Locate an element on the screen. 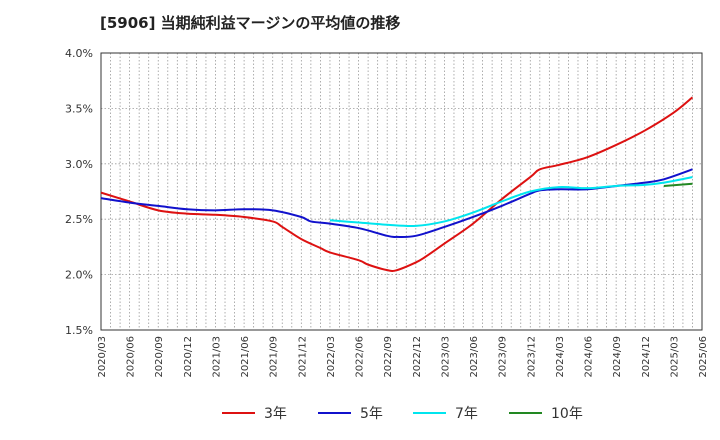 Image resolution: width=720 pixels, height=440 pixels. x-tick-label: 2023/03 is located at coordinates (445, 357).